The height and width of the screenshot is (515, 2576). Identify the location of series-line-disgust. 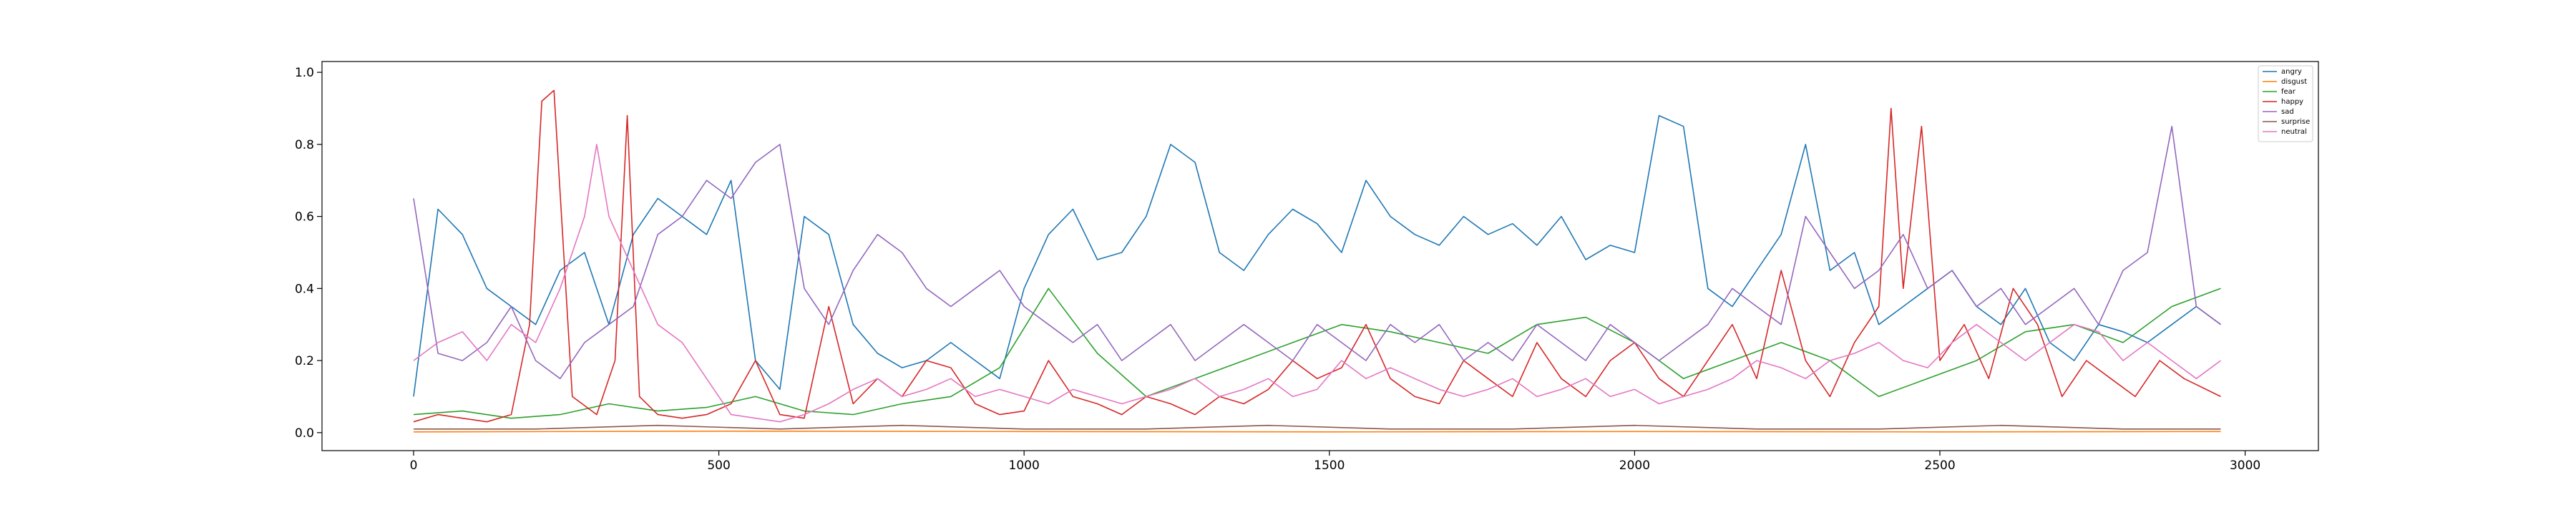
(1317, 431).